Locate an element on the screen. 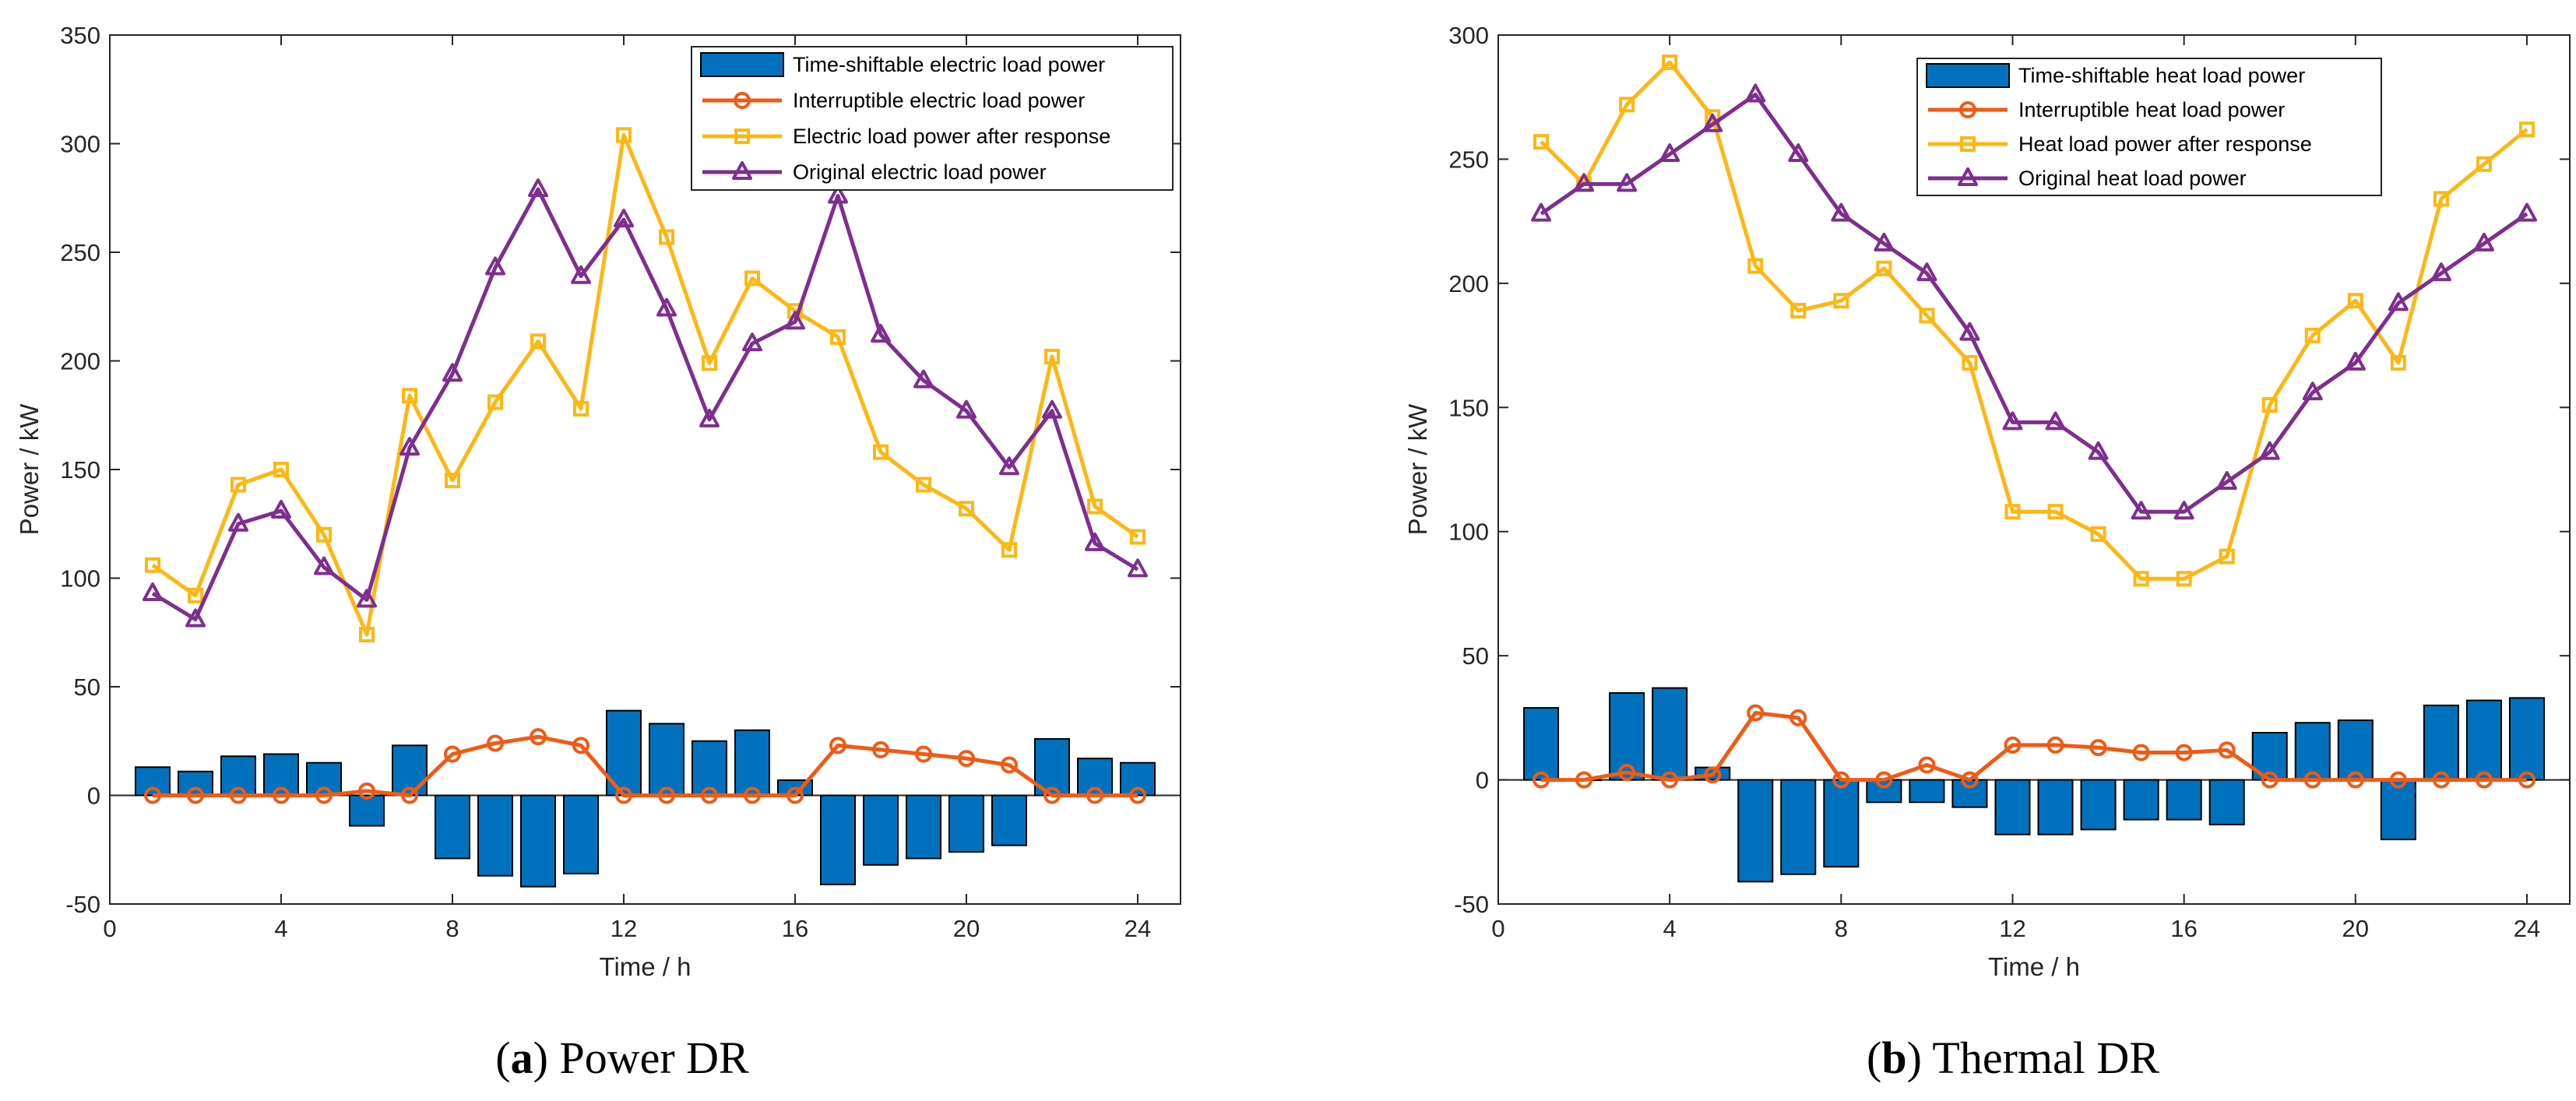 This screenshot has height=1101, width=2576. caption: (b) Thermal DR is located at coordinates (2013, 1057).